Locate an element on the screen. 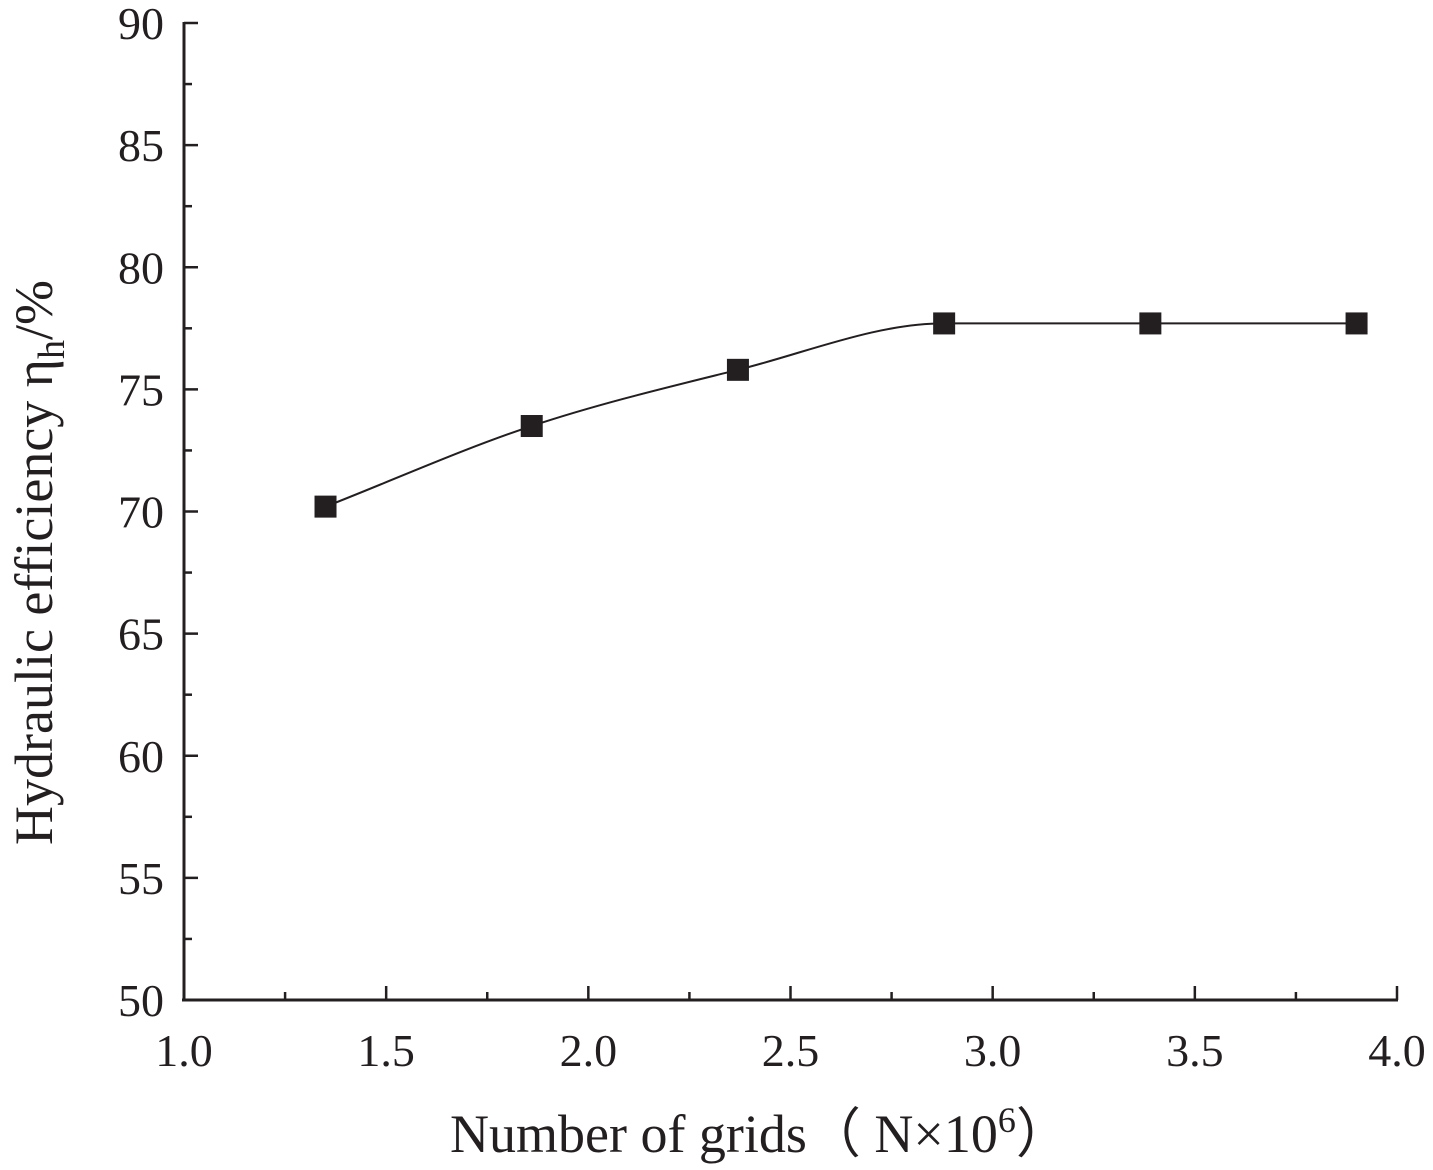 This screenshot has height=1170, width=1433. x-tick-label: 4.0 is located at coordinates (1397, 1050).